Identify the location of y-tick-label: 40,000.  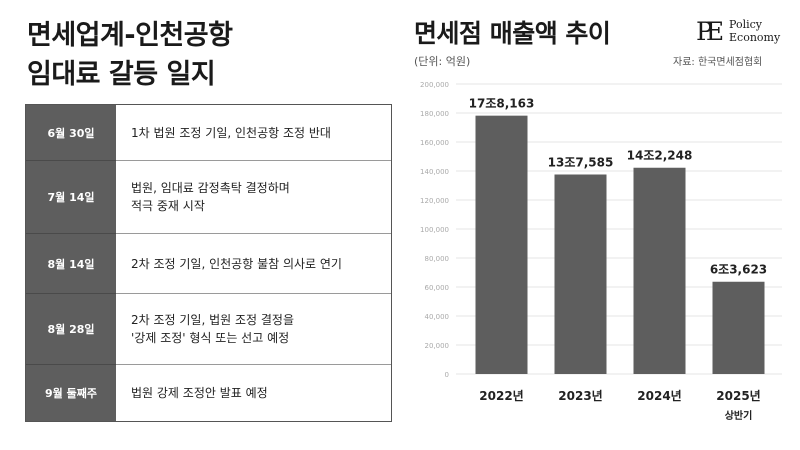
(437, 317).